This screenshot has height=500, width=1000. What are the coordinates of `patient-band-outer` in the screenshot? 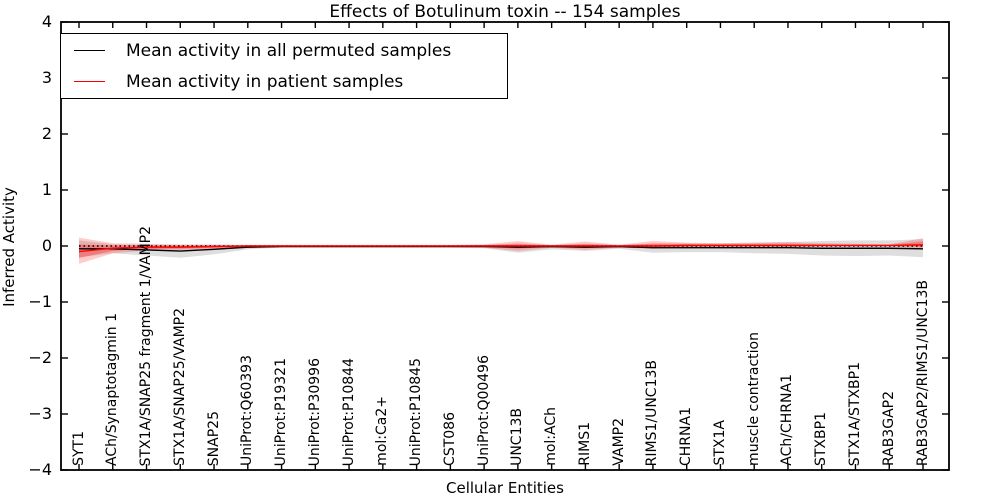 It's located at (501, 250).